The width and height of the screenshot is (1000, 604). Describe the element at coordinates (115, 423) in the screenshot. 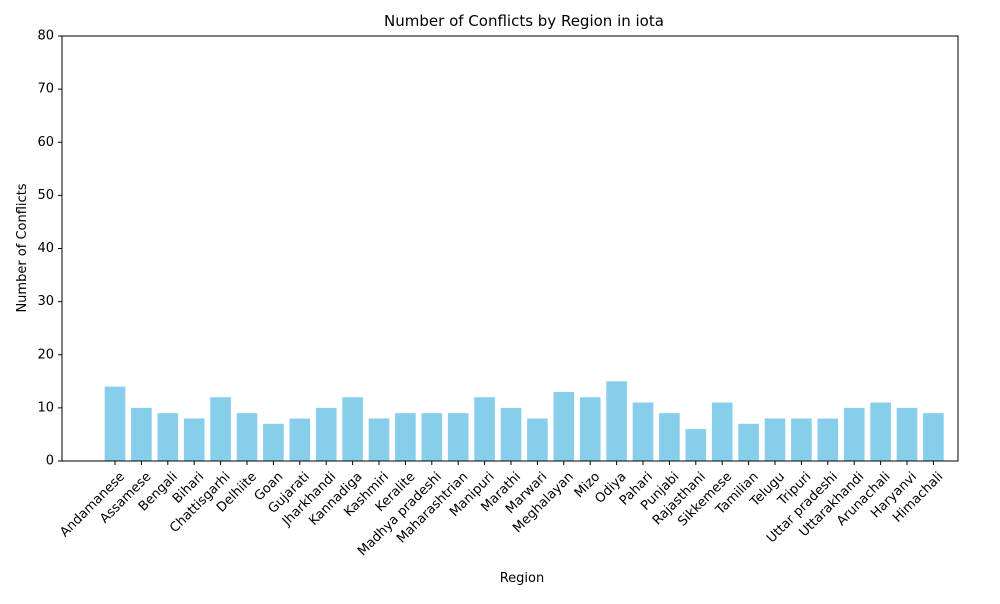

I see `bar-andamanese` at that location.